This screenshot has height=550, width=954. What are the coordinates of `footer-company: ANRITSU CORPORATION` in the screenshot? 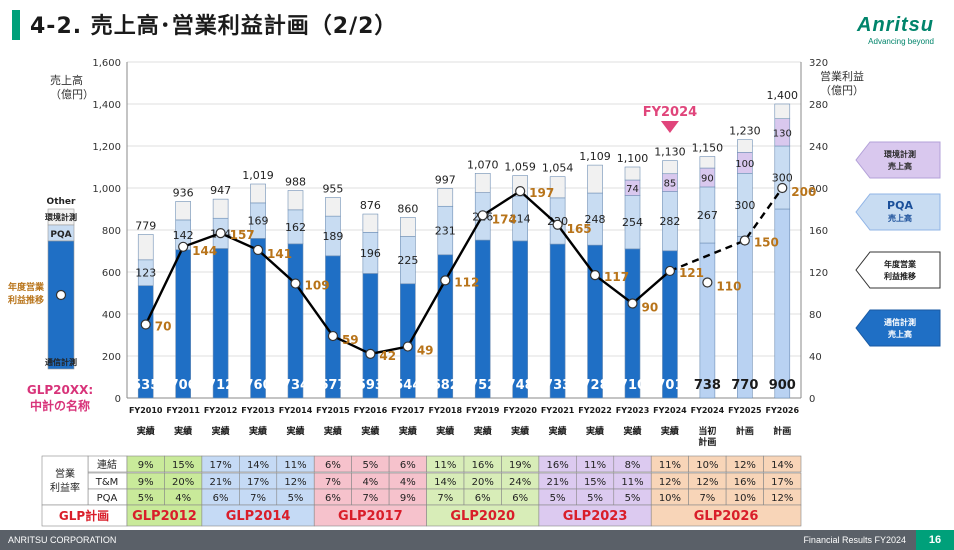 It's located at (62, 540).